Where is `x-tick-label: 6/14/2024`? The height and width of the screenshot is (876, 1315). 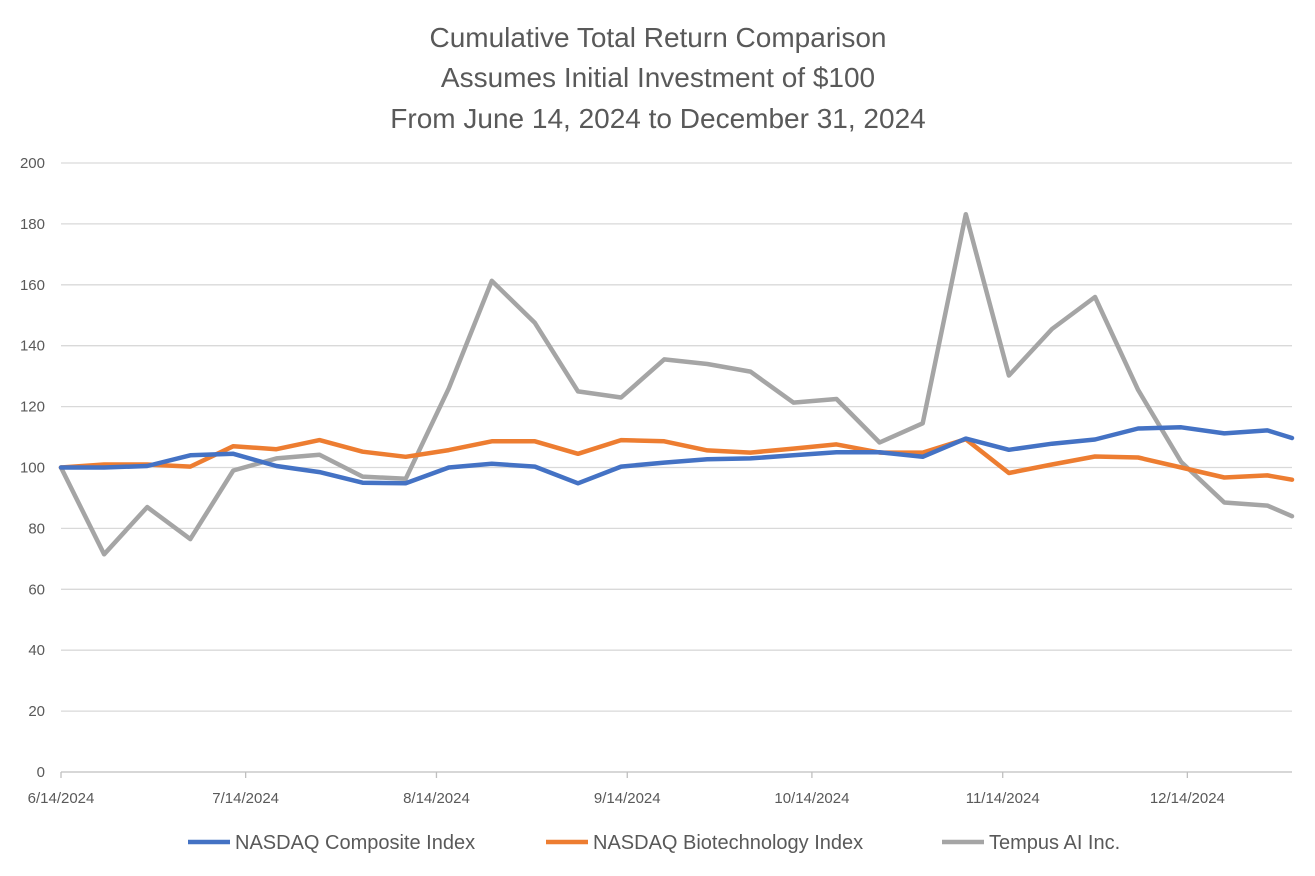 x-tick-label: 6/14/2024 is located at coordinates (61, 798).